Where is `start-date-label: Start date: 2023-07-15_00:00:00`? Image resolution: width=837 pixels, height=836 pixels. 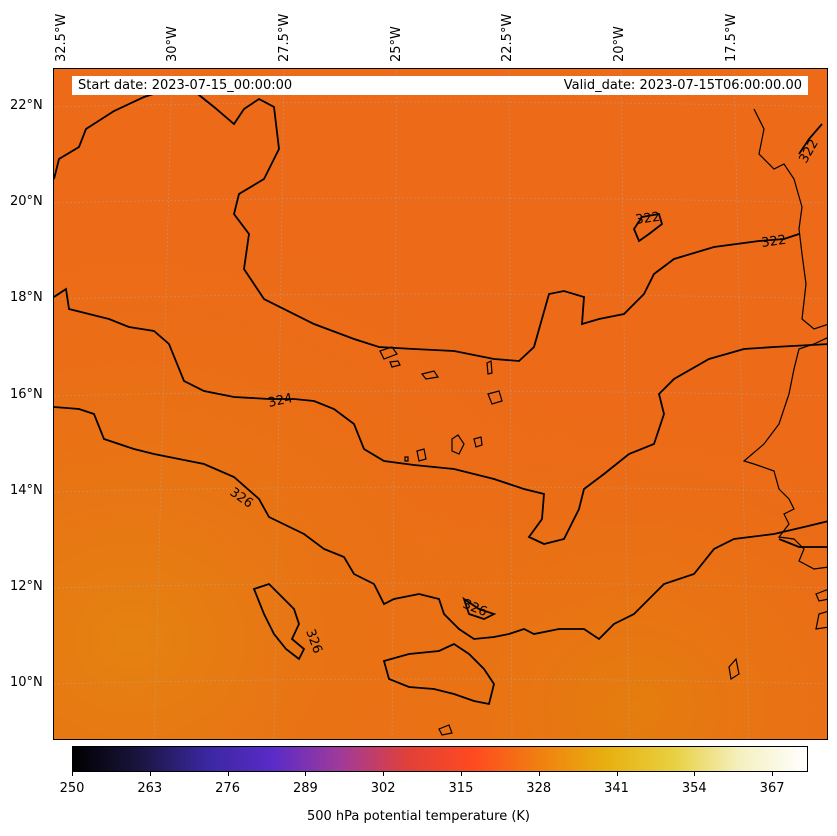
start-date-label: Start date: 2023-07-15_00:00:00 is located at coordinates (185, 85).